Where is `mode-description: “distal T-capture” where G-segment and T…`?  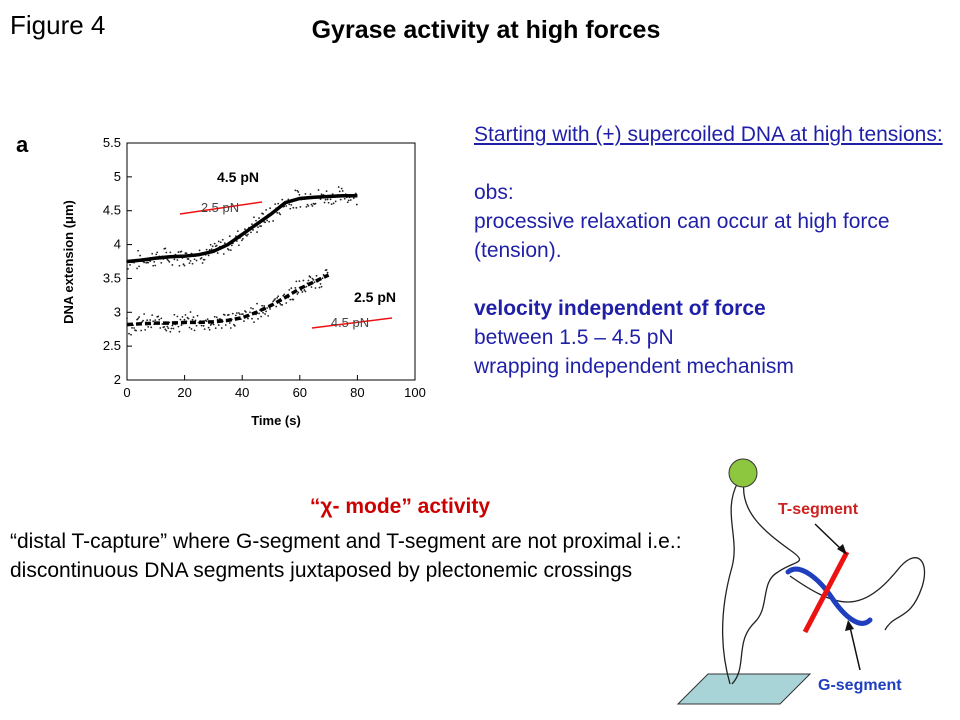 mode-description: “distal T-capture” where G-segment and T… is located at coordinates (360, 556).